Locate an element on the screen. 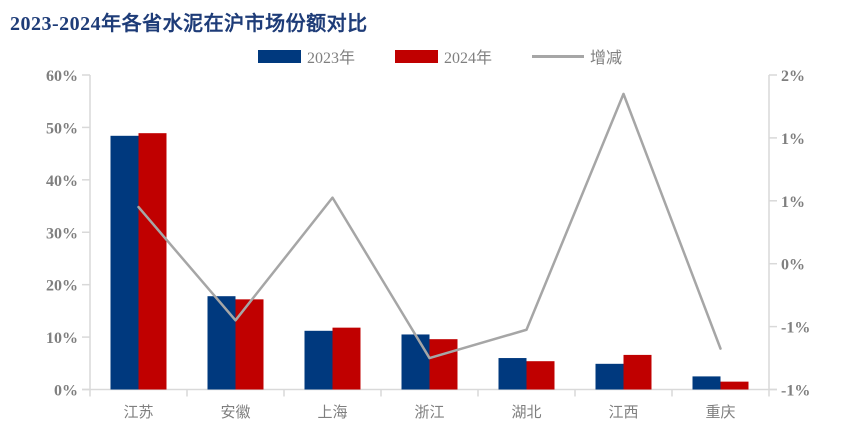  legend-swatch-2024-icon is located at coordinates (416, 56).